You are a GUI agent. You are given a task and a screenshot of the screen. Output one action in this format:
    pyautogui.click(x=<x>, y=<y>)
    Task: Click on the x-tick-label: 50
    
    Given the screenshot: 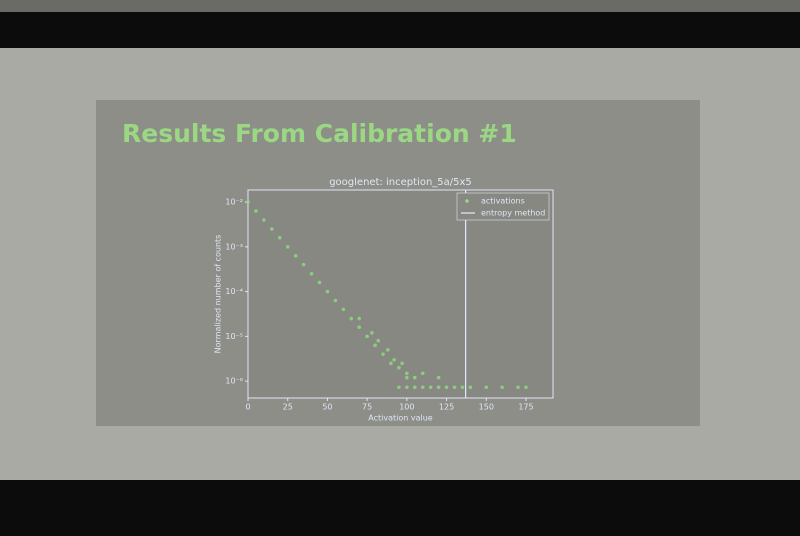 What is the action you would take?
    pyautogui.click(x=327, y=407)
    